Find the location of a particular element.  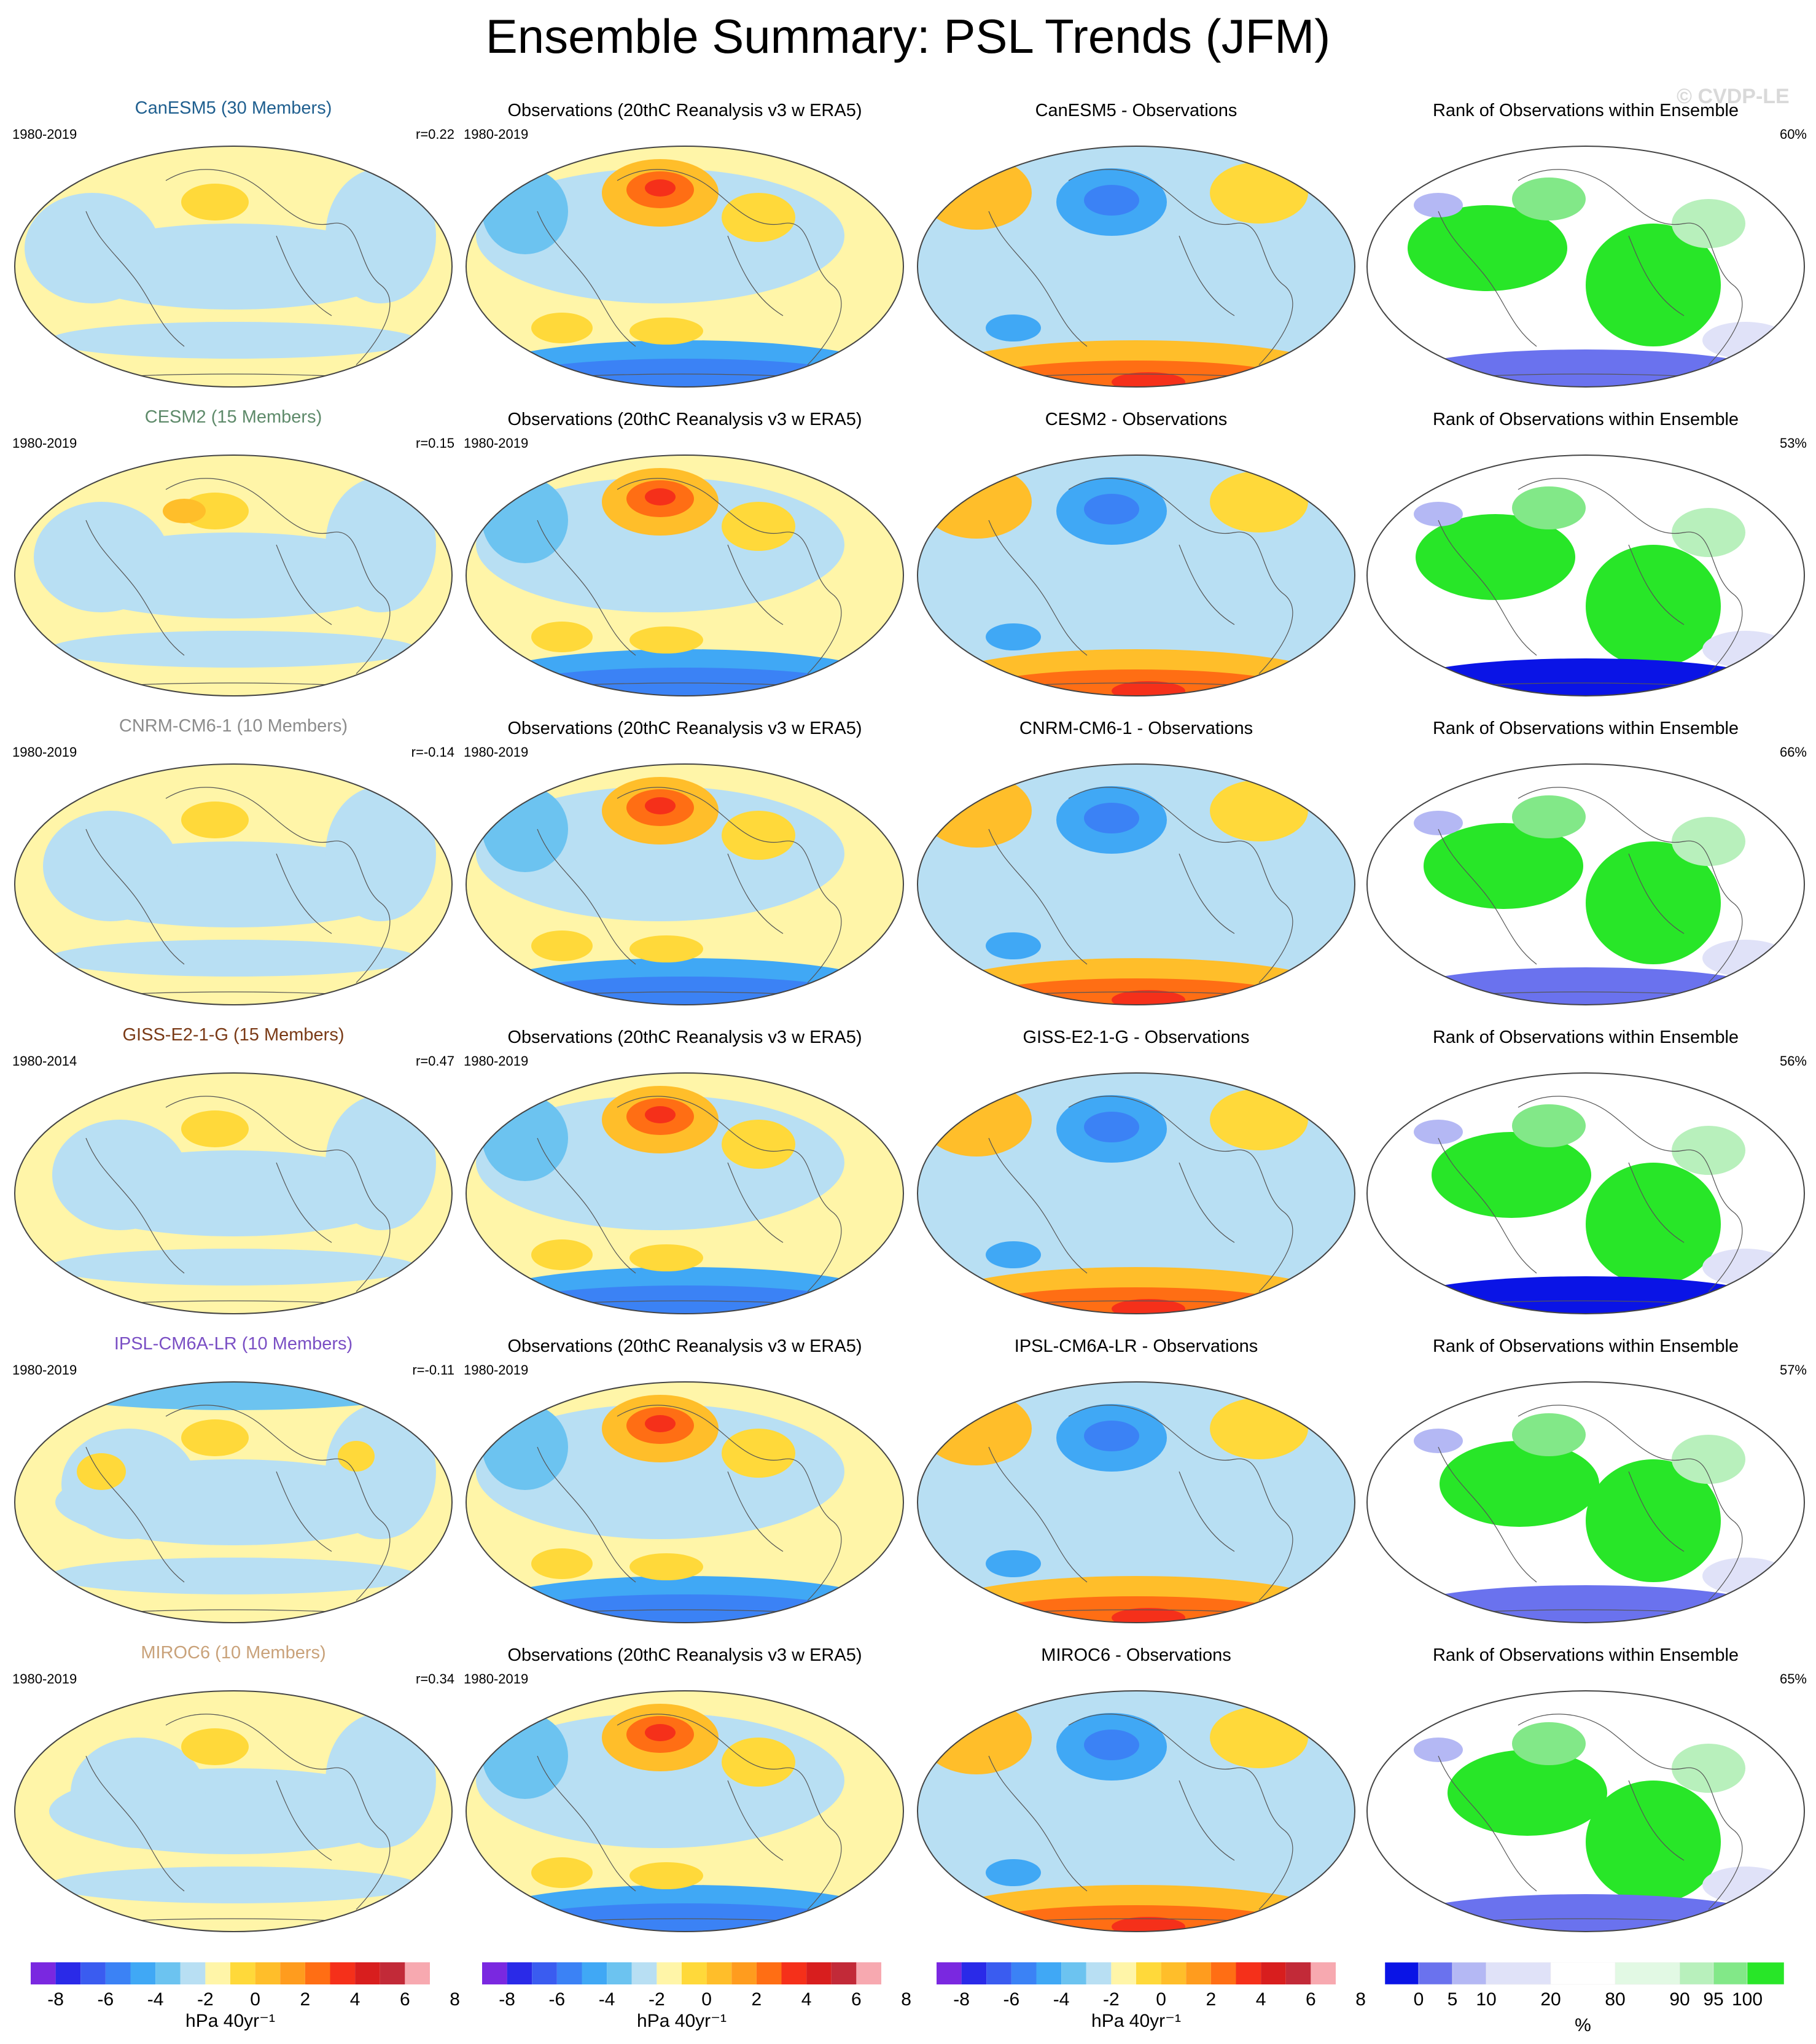

rank-percentage: 57% is located at coordinates (1793, 1370).